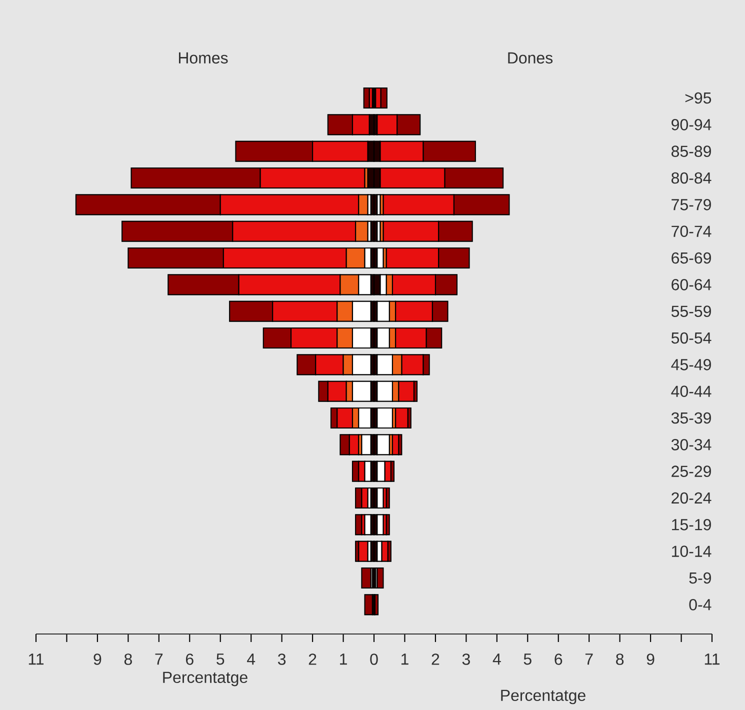 Image resolution: width=745 pixels, height=710 pixels. What do you see at coordinates (700, 604) in the screenshot?
I see `y-tick-label: 0-4` at bounding box center [700, 604].